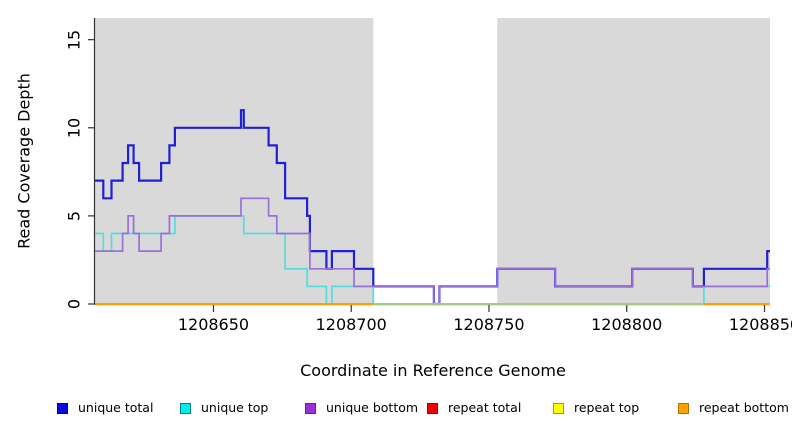 This screenshot has height=432, width=792. Describe the element at coordinates (683, 408) in the screenshot. I see `legend-swatch-repeat-bottom-icon` at that location.